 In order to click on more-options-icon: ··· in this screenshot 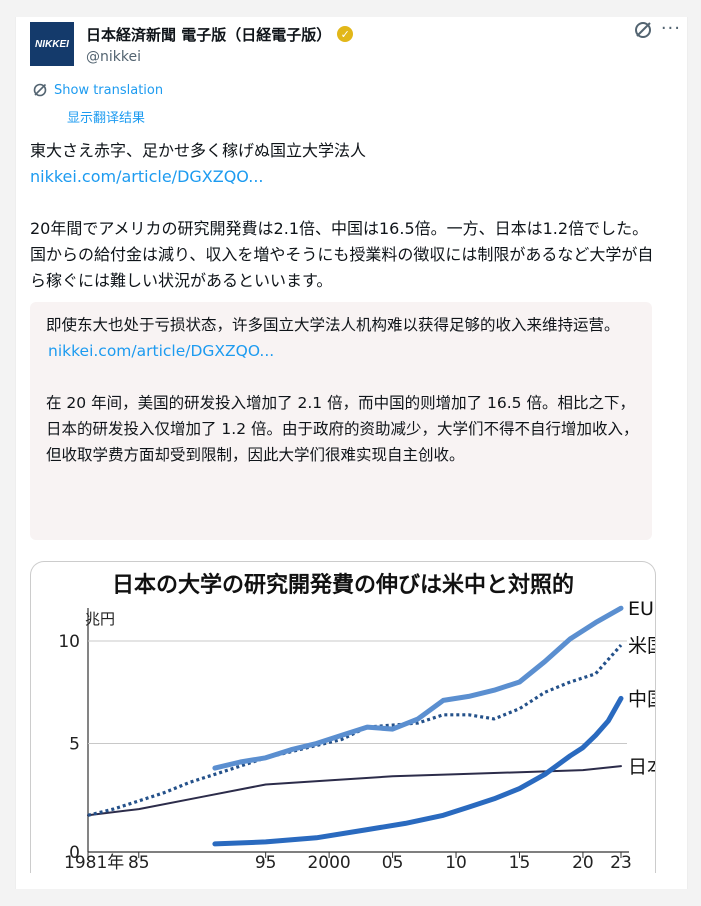, I will do `click(670, 28)`.